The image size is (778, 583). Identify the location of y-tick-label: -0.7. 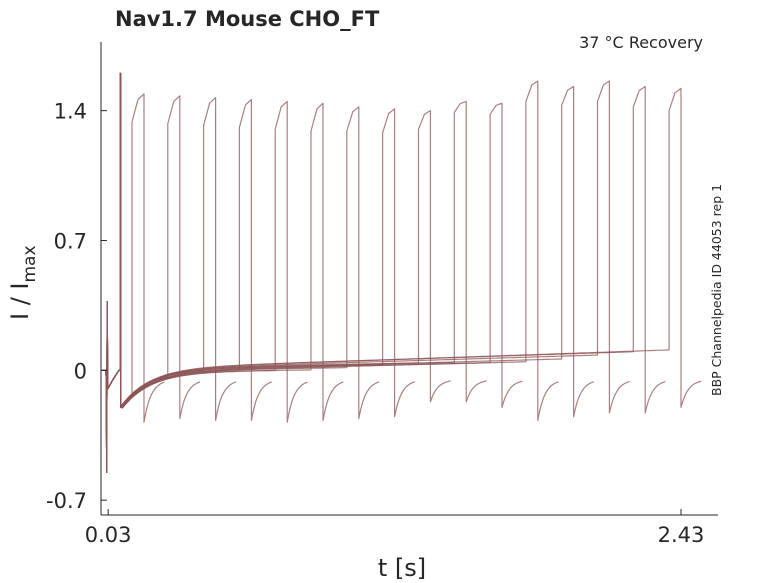
(66, 501).